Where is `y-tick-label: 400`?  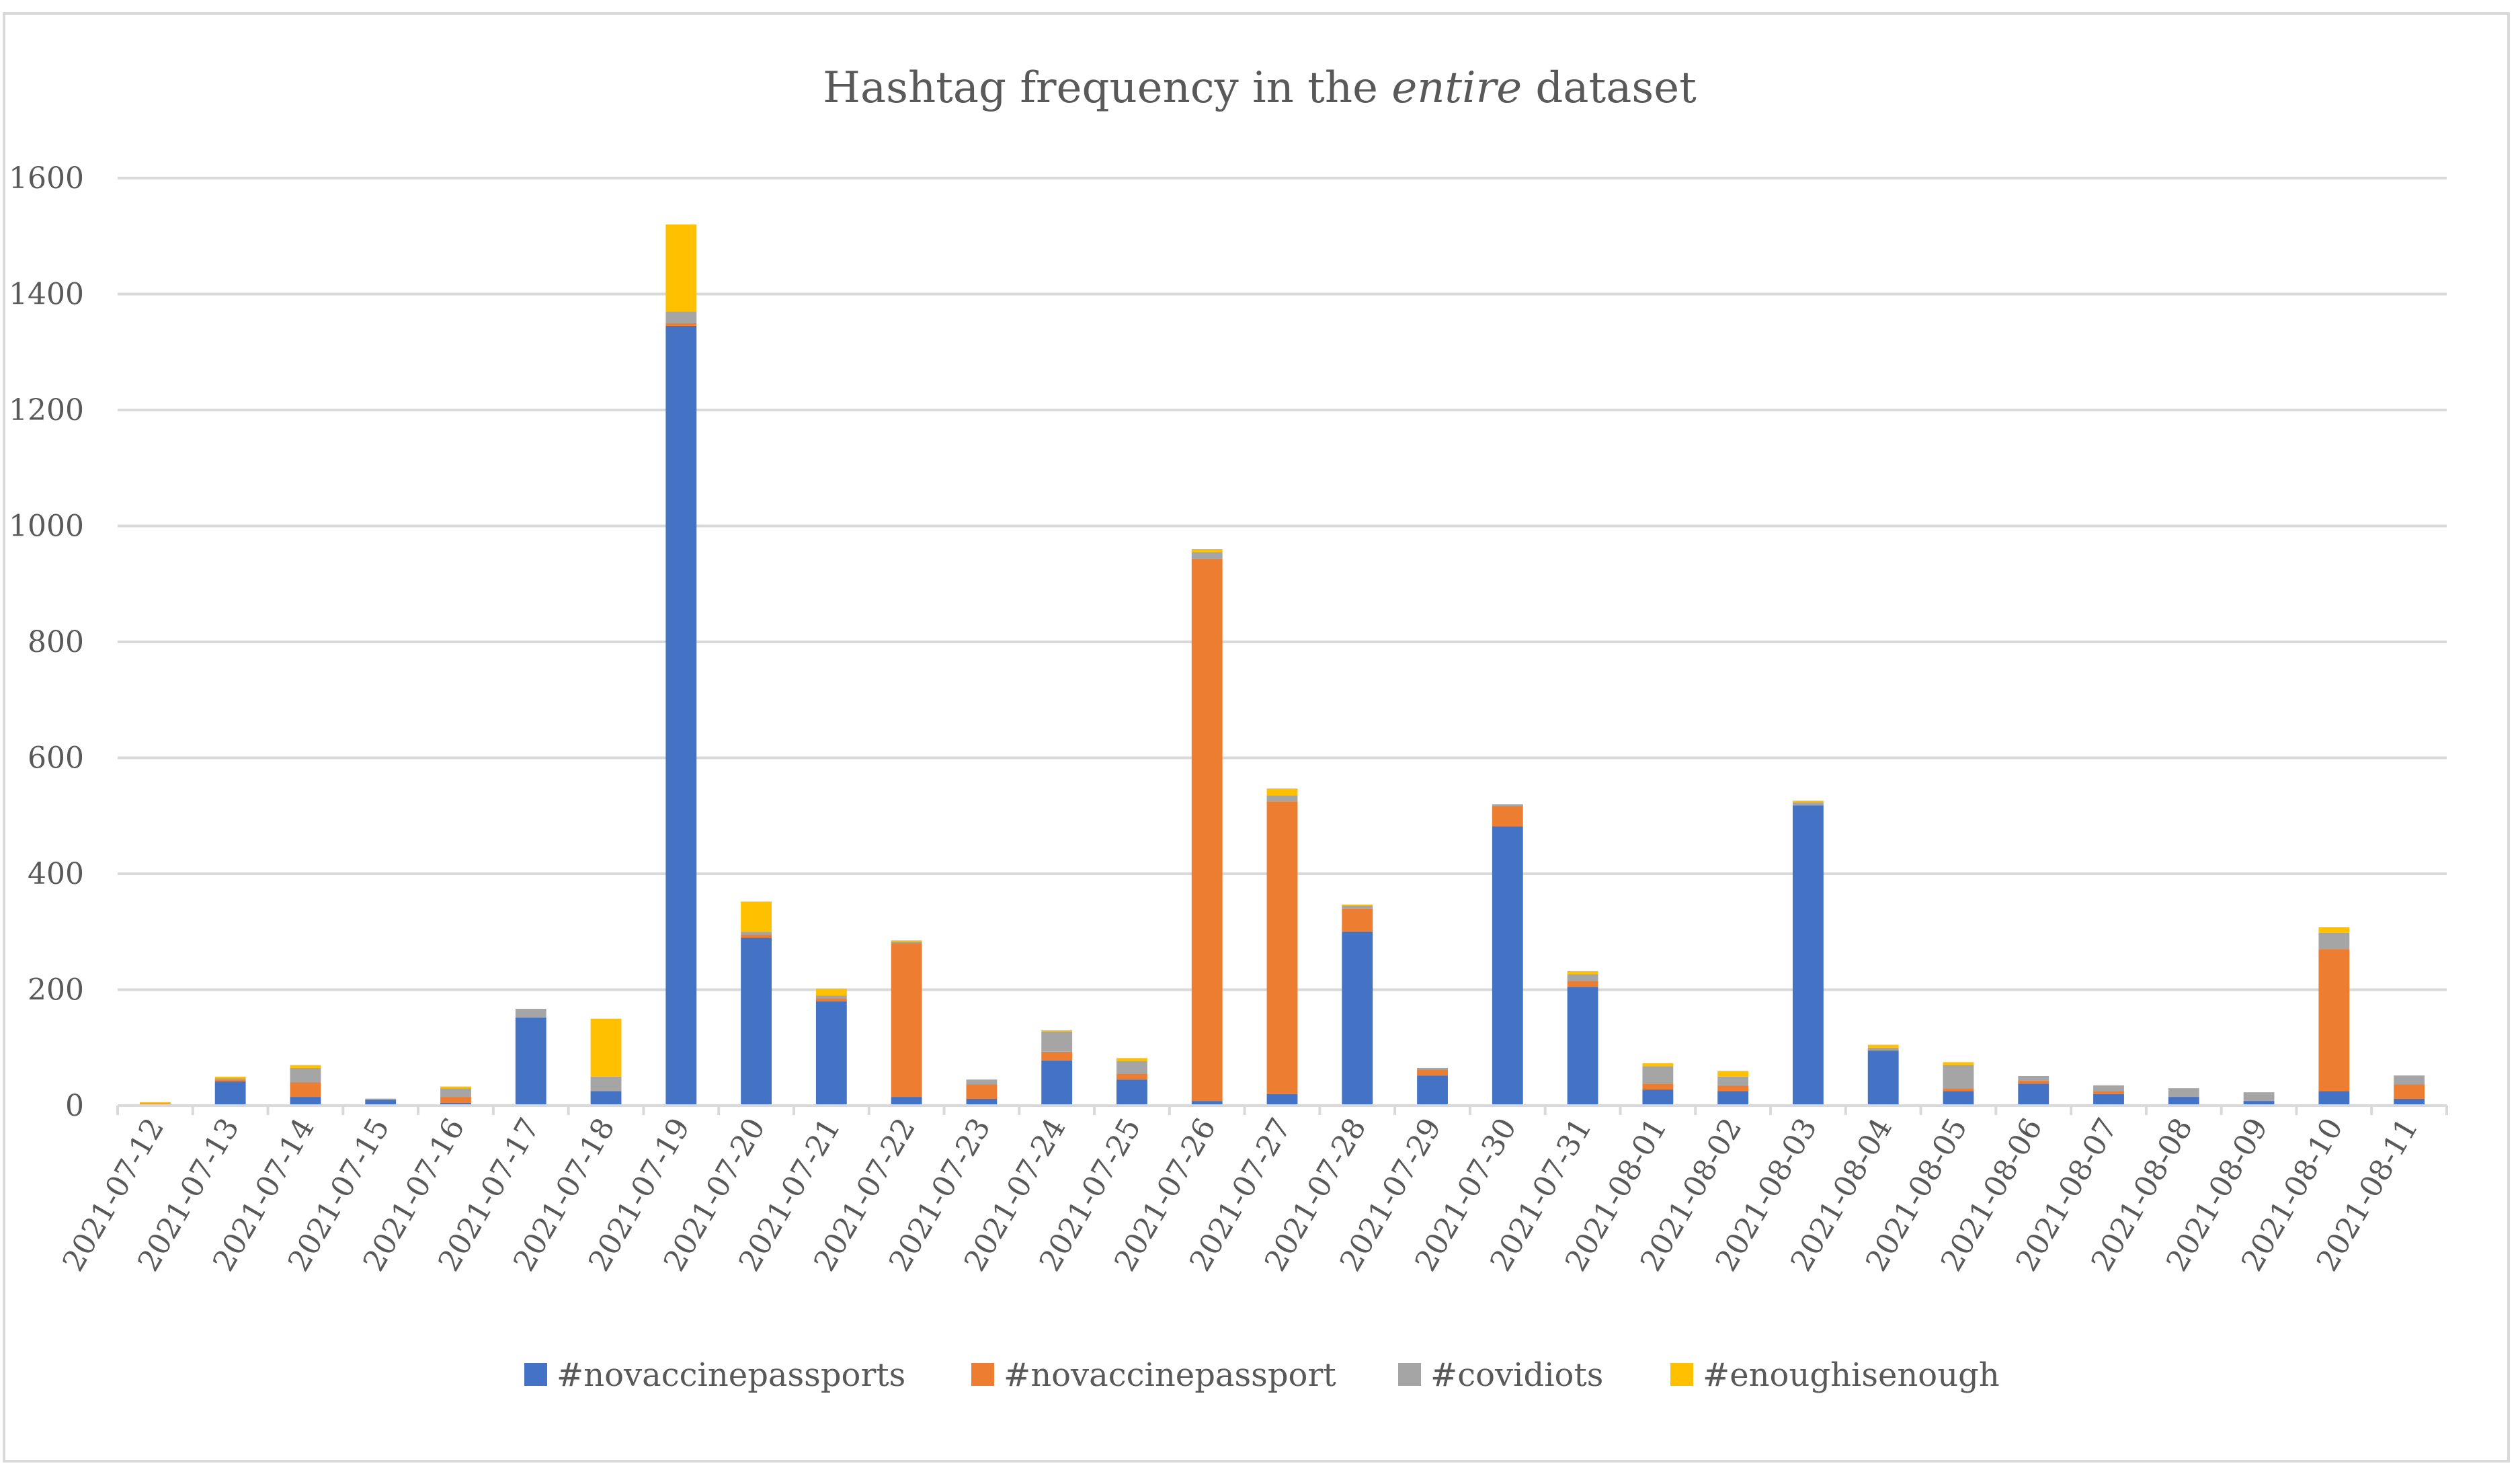 y-tick-label: 400 is located at coordinates (56, 874).